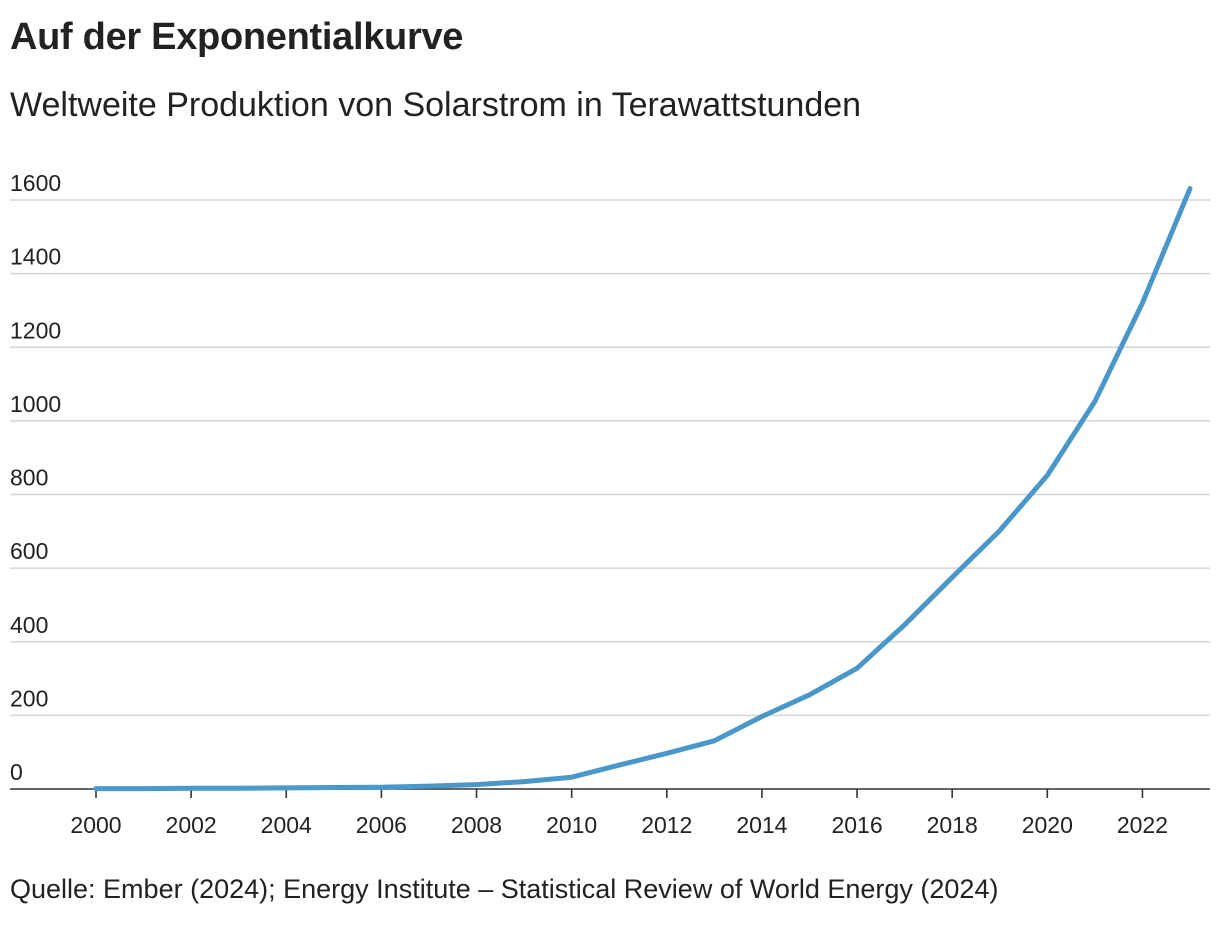 This screenshot has width=1220, height=926. I want to click on x-tick-label: 2014, so click(761, 825).